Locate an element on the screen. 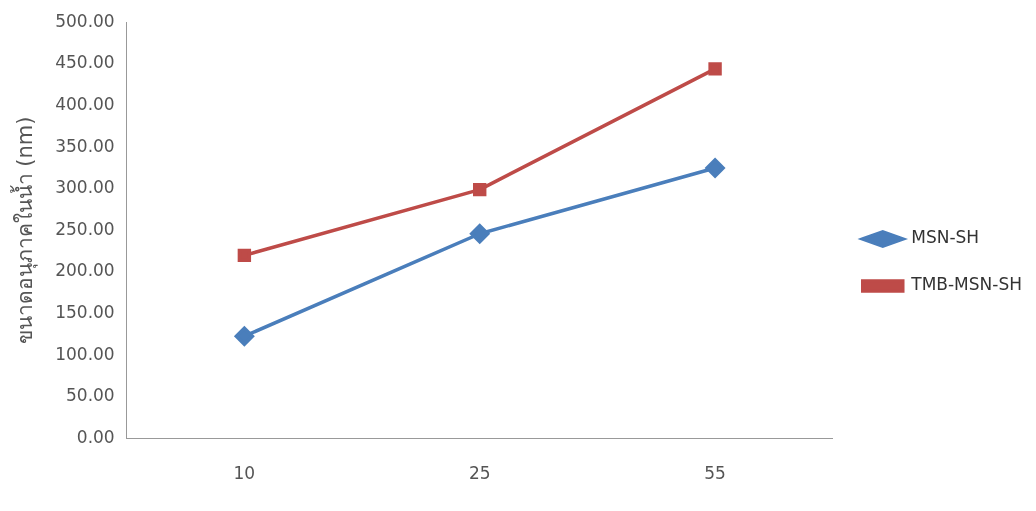 Image resolution: width=1036 pixels, height=511 pixels. legend-label: TMB-MSN-SH is located at coordinates (966, 284).